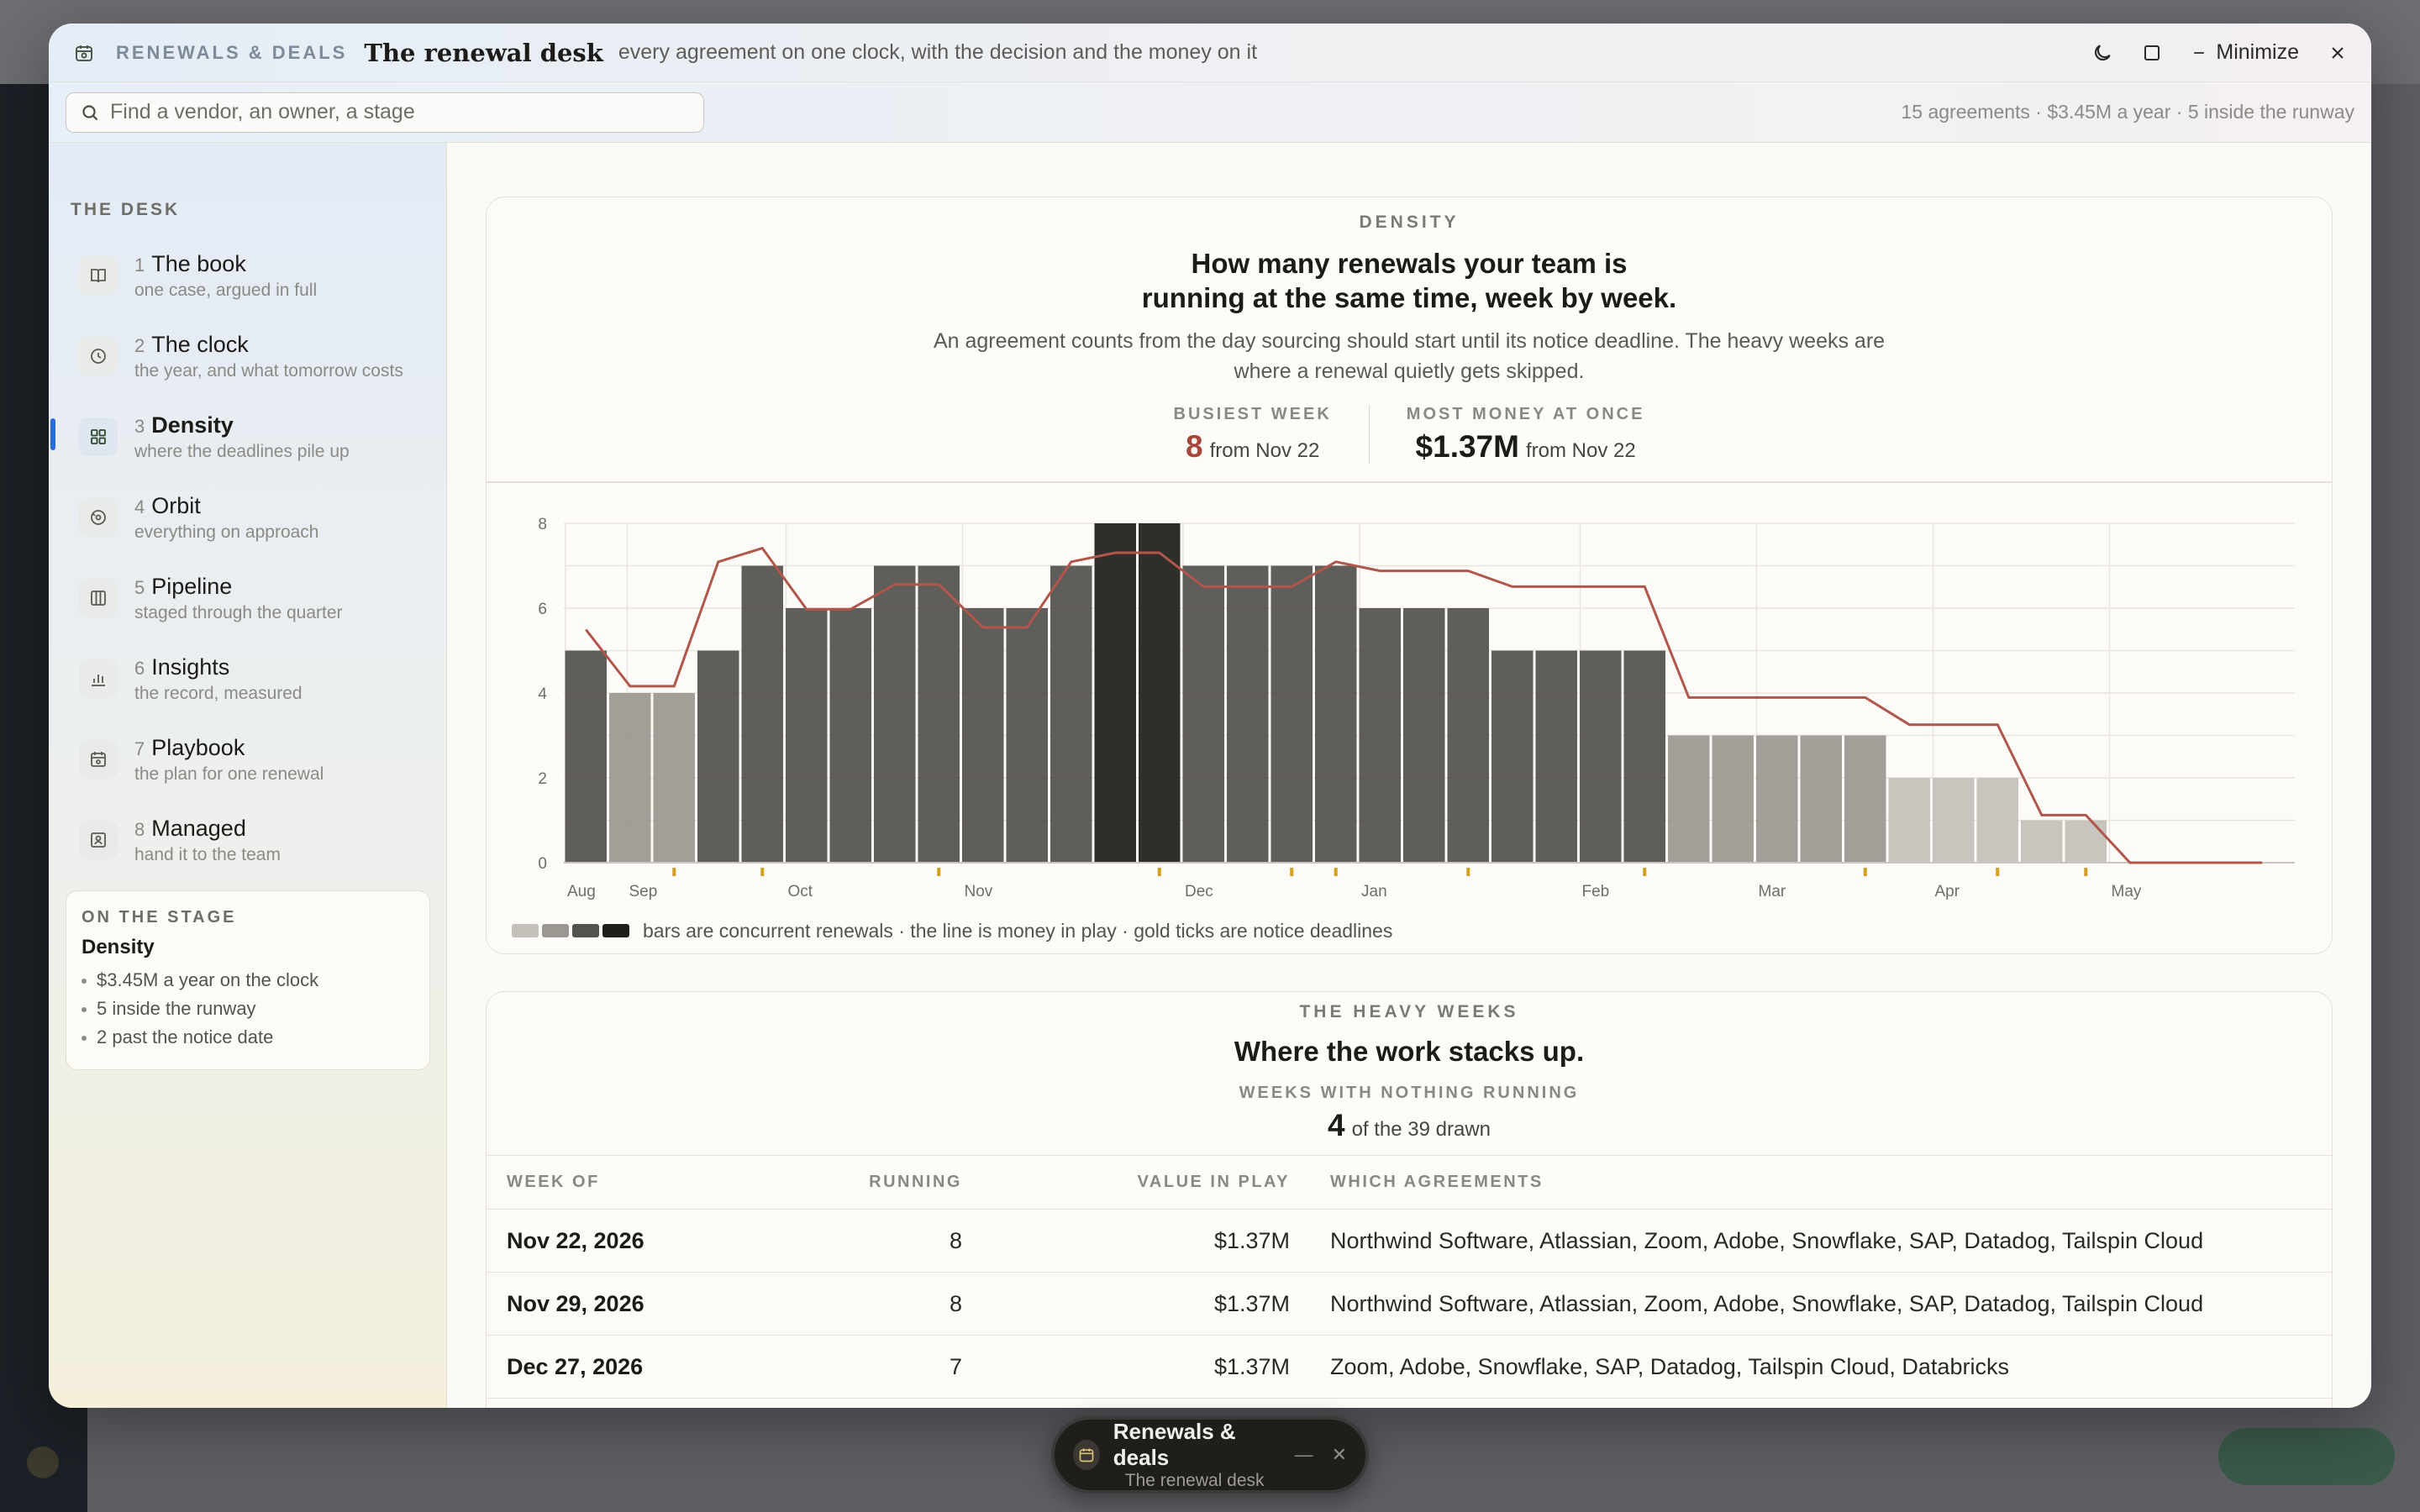 The image size is (2420, 1512). I want to click on money-in-play-line, so click(1424, 705).